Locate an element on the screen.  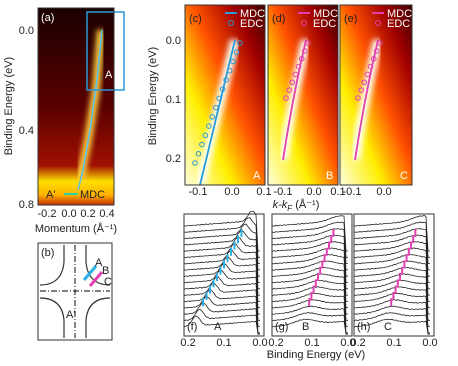
x-axis-label: Momentum (Å⁻¹) is located at coordinates (76, 228).